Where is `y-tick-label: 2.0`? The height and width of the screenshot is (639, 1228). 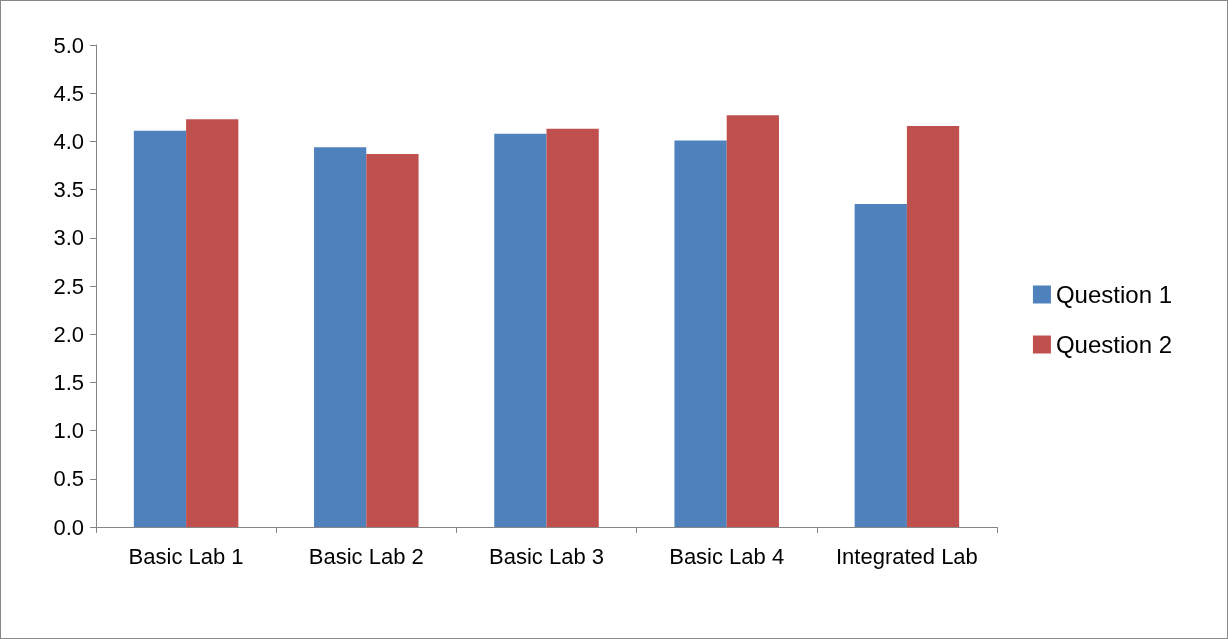 y-tick-label: 2.0 is located at coordinates (68, 334).